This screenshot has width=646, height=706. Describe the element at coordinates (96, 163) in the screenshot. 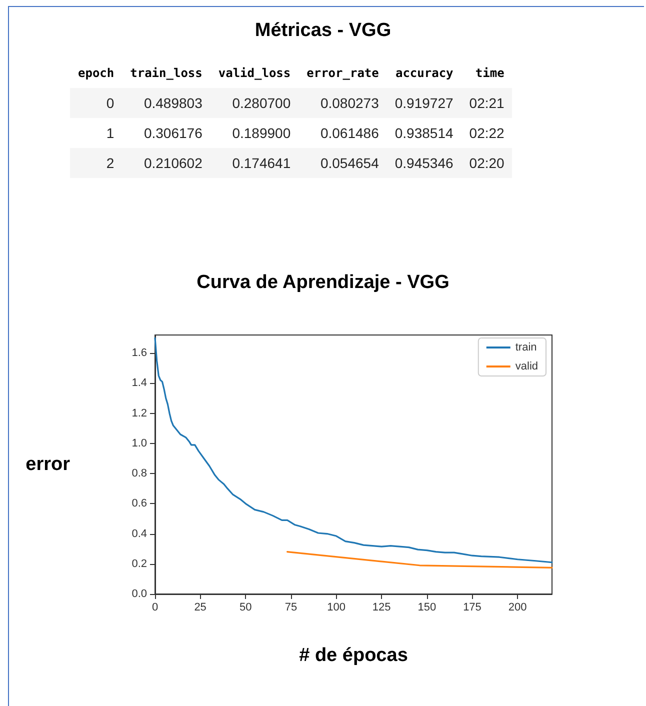

I see `text: 2` at that location.